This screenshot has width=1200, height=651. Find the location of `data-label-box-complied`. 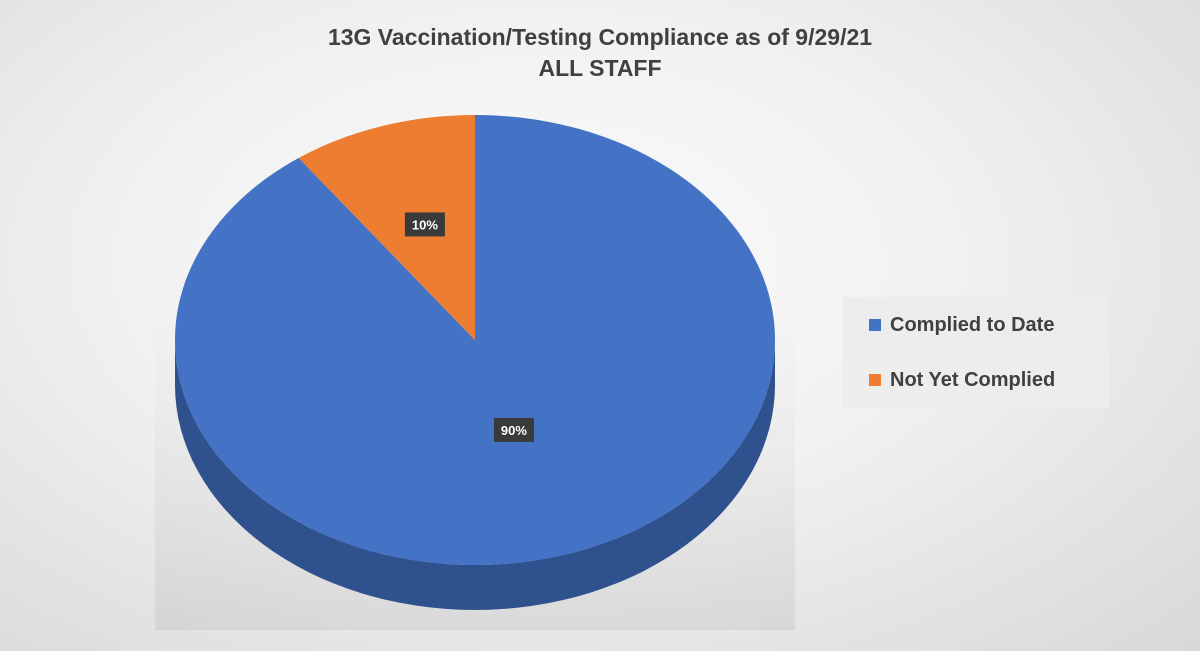

data-label-box-complied is located at coordinates (513, 429).